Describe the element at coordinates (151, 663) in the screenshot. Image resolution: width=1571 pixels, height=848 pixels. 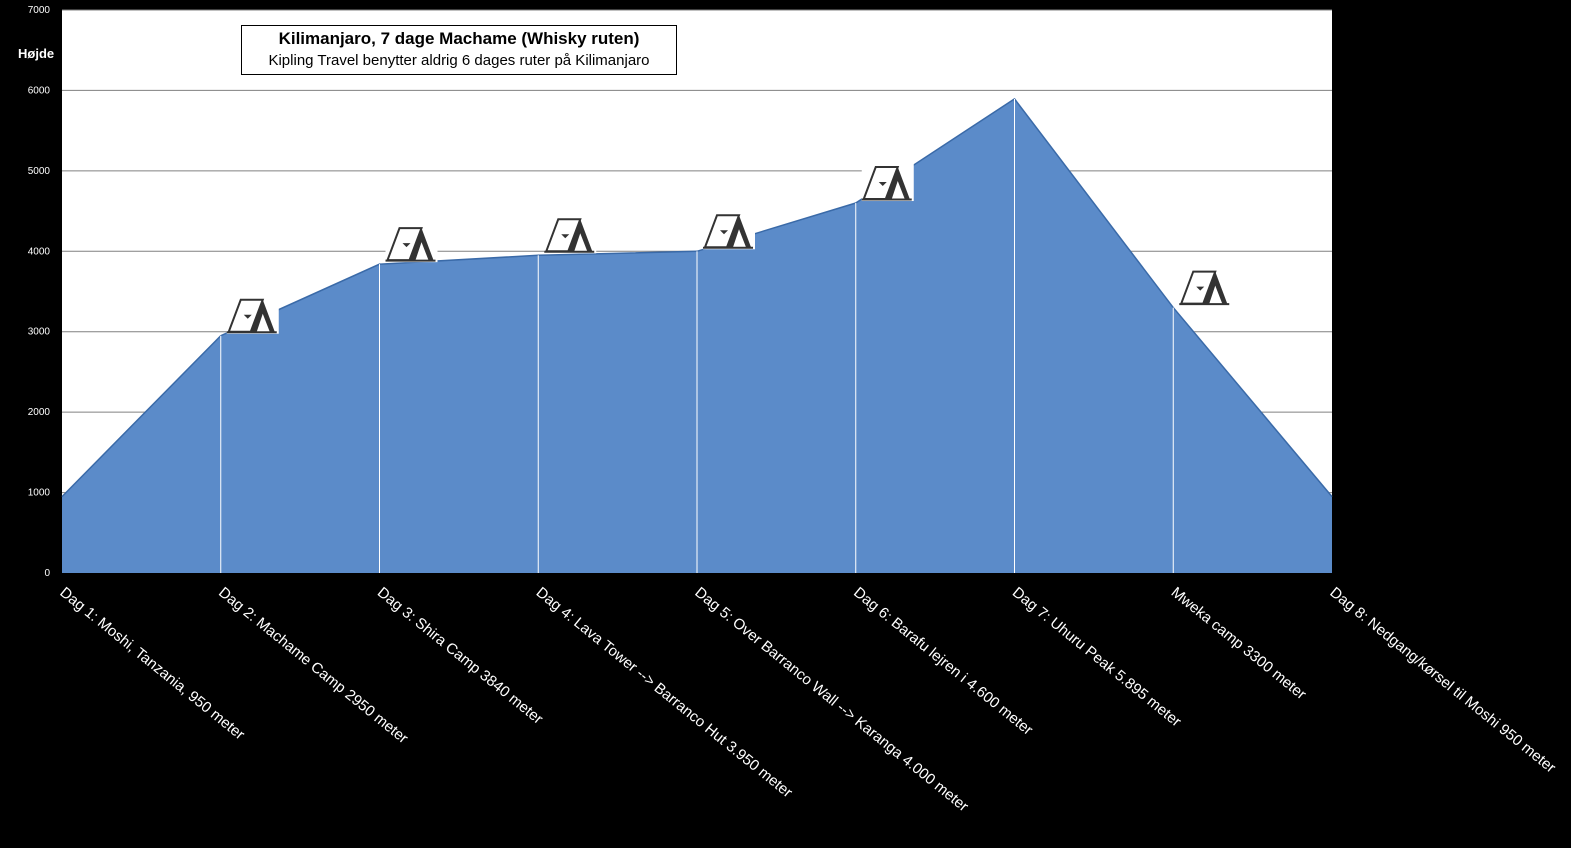
I see `x-category-label: Dag 1: Moshi, Tanzania, 950 meter` at that location.